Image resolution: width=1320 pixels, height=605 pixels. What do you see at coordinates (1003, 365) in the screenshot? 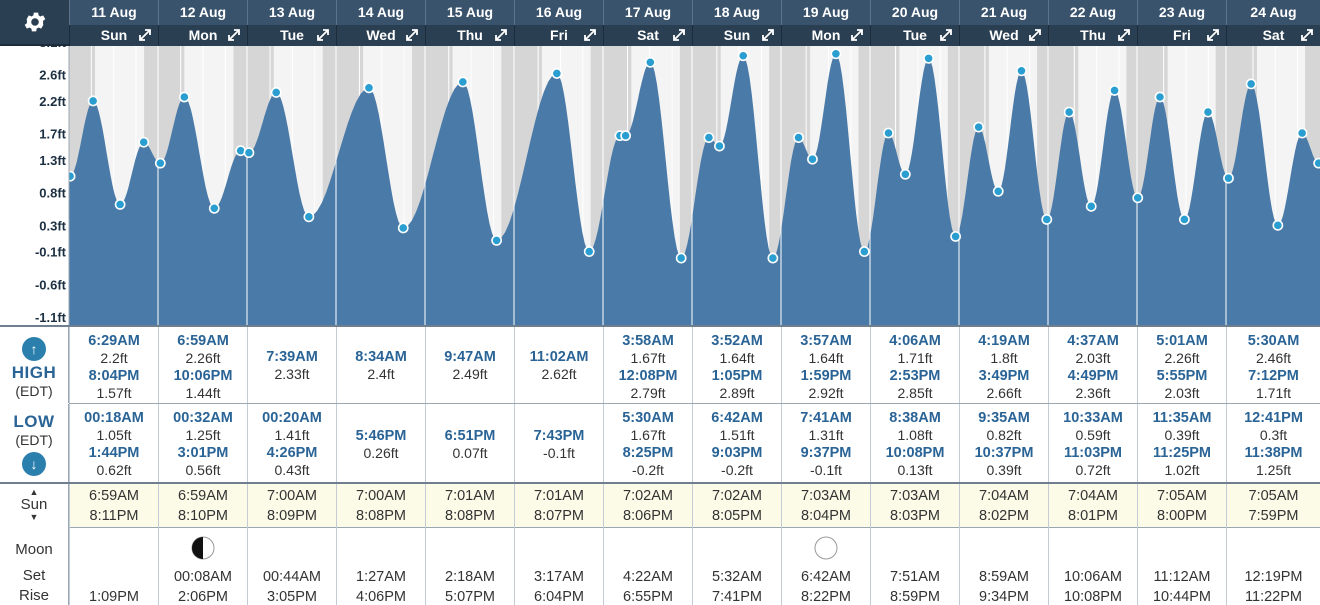
I see `high-tide-cell: 4:19AM 1.8ft 3:49PM 2.66ft` at bounding box center [1003, 365].